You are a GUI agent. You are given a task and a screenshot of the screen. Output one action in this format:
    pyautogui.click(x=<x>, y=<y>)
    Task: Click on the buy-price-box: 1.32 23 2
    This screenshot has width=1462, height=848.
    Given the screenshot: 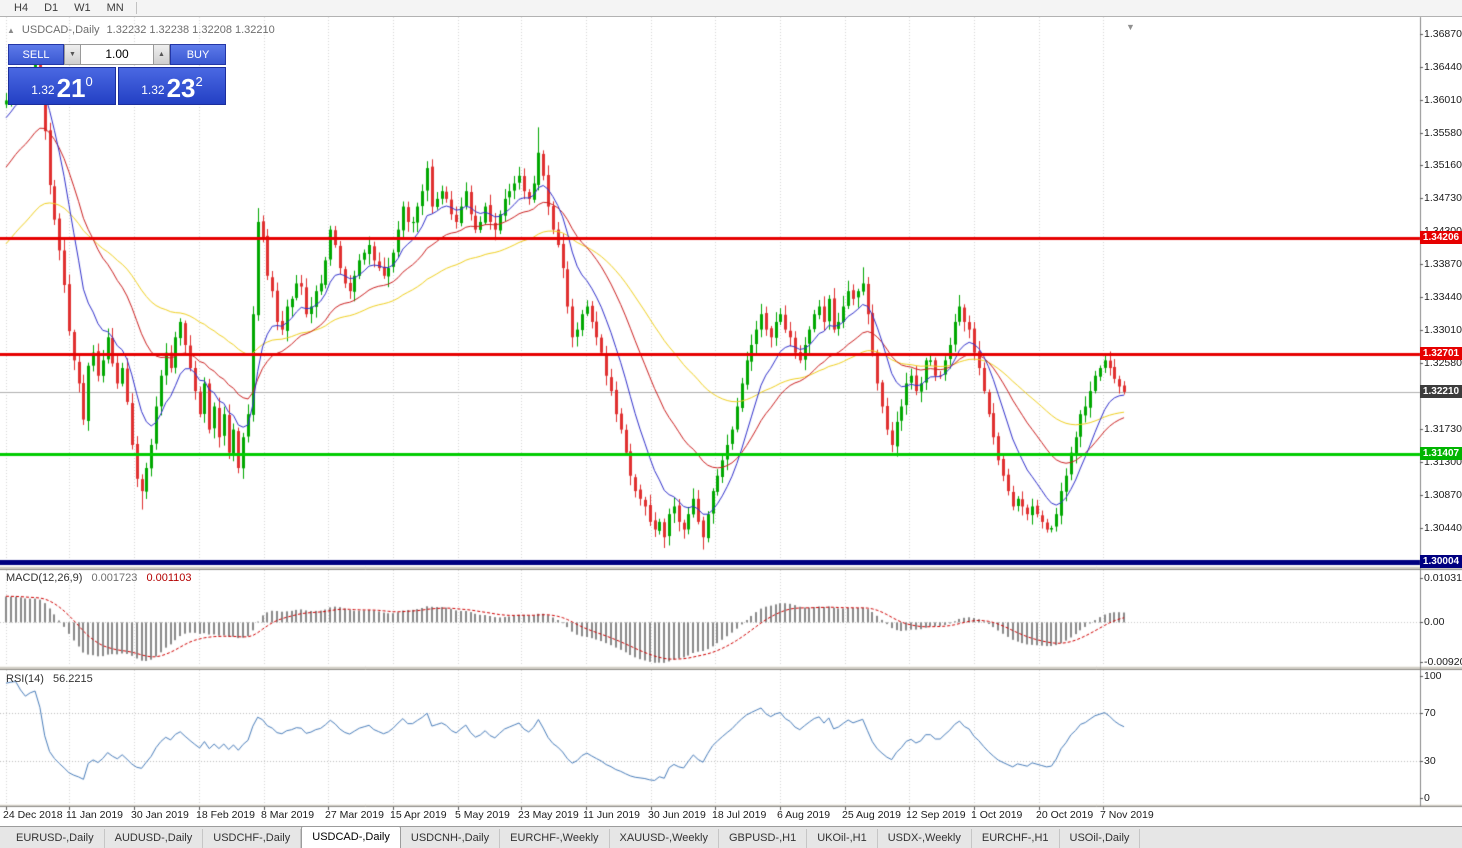 What is the action you would take?
    pyautogui.click(x=172, y=86)
    